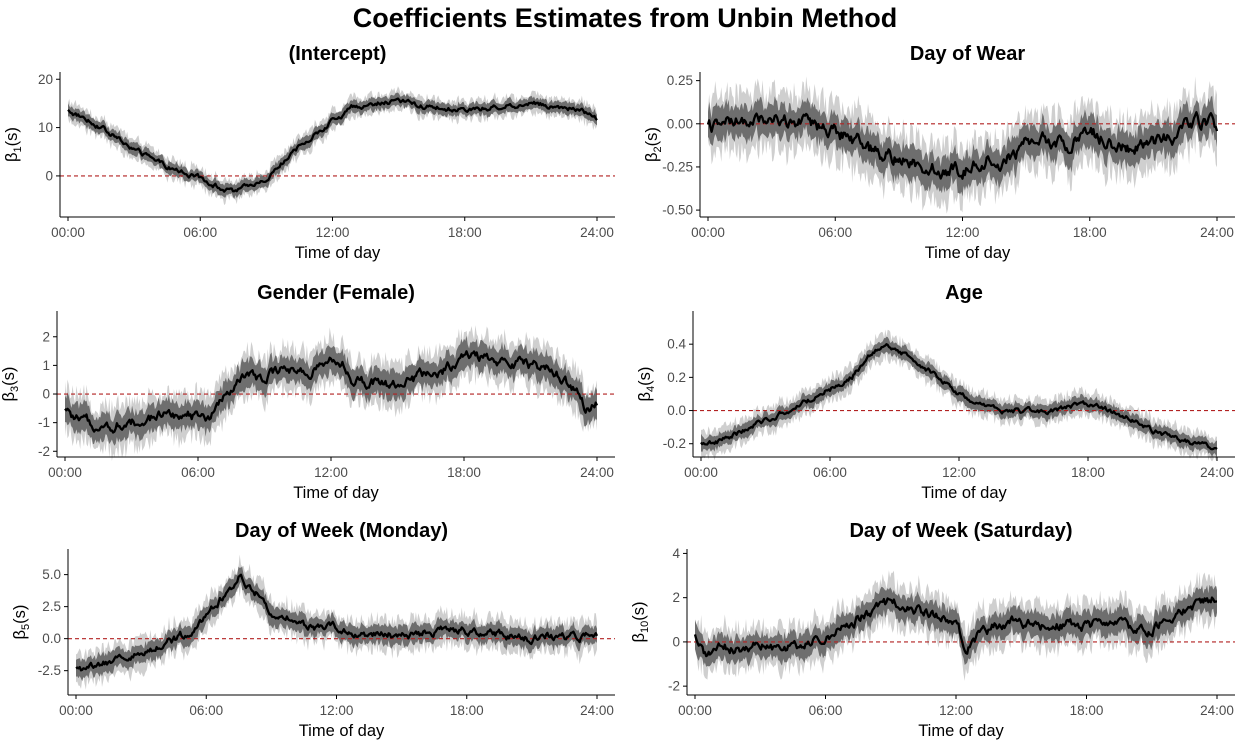  What do you see at coordinates (44, 451) in the screenshot?
I see `panel-3-y-tick-label: -2` at bounding box center [44, 451].